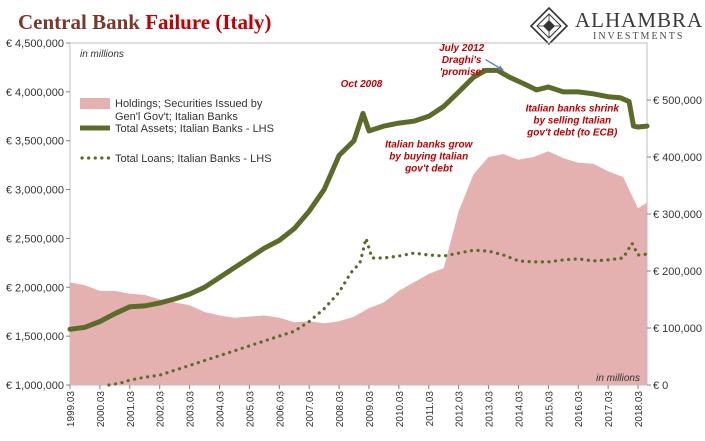  Describe the element at coordinates (144, 22) in the screenshot. I see `chart-title: Central Bank Failure (Italy)` at that location.